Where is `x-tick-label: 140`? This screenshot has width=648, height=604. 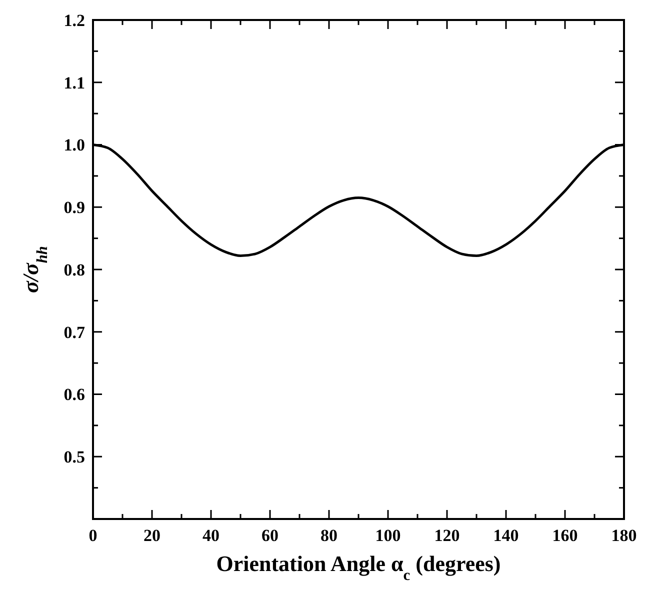 x-tick-label: 140 is located at coordinates (506, 535).